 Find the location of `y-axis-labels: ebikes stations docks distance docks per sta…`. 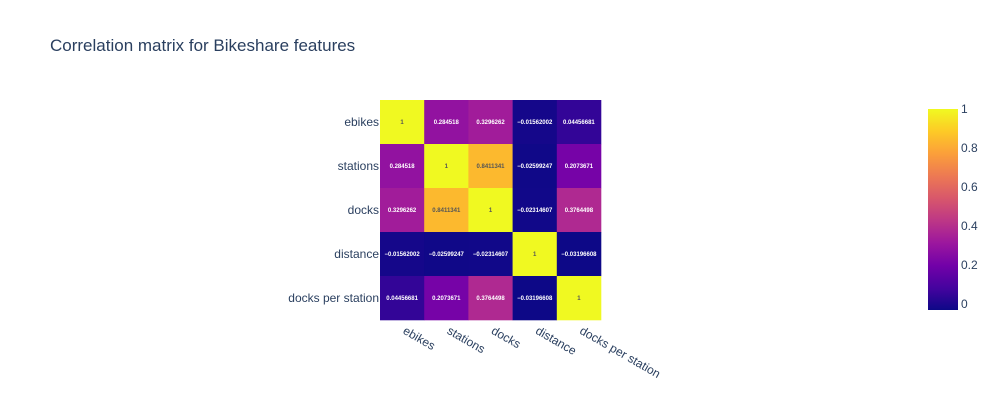

y-axis-labels: ebikes stations docks distance docks per sta… is located at coordinates (333, 210).